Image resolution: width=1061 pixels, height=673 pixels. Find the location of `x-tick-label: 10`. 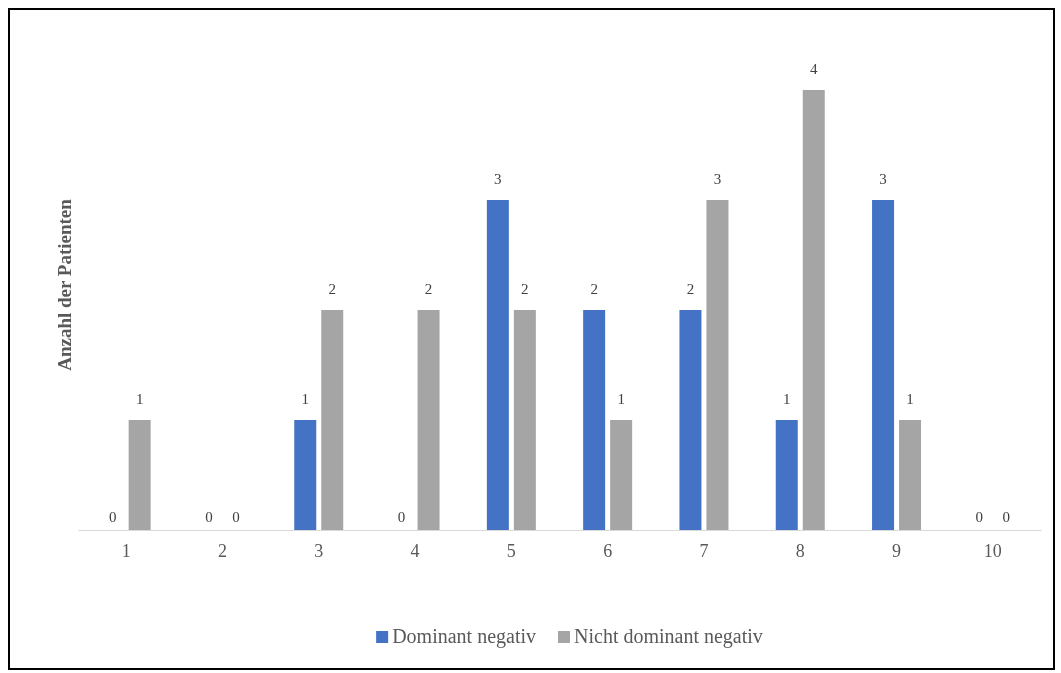

x-tick-label: 10 is located at coordinates (992, 550).